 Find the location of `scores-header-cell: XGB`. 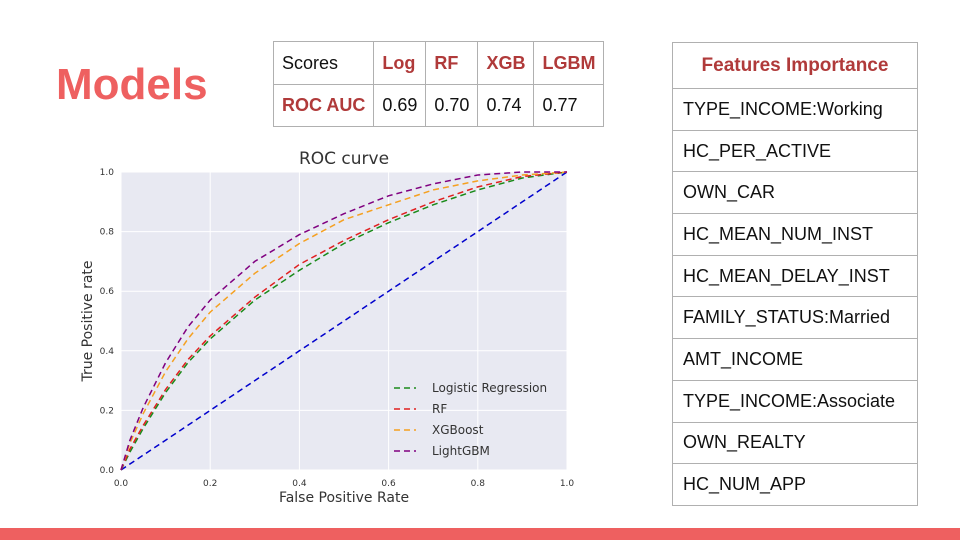

scores-header-cell: XGB is located at coordinates (506, 63).